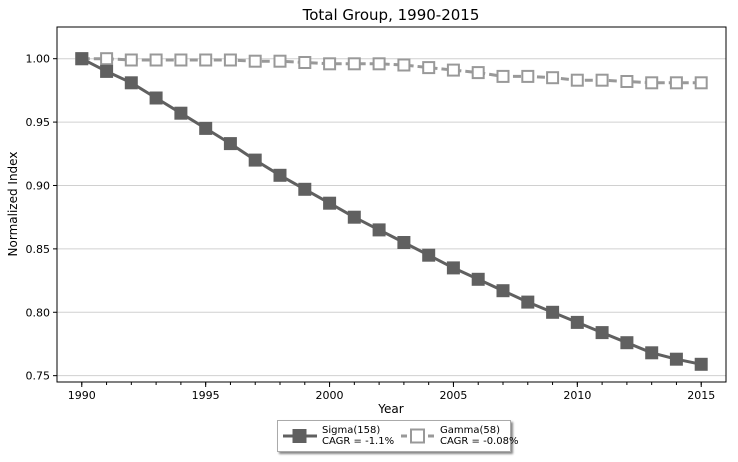 This screenshot has height=462, width=738. I want to click on y-tick-label: 0.75, so click(38, 376).